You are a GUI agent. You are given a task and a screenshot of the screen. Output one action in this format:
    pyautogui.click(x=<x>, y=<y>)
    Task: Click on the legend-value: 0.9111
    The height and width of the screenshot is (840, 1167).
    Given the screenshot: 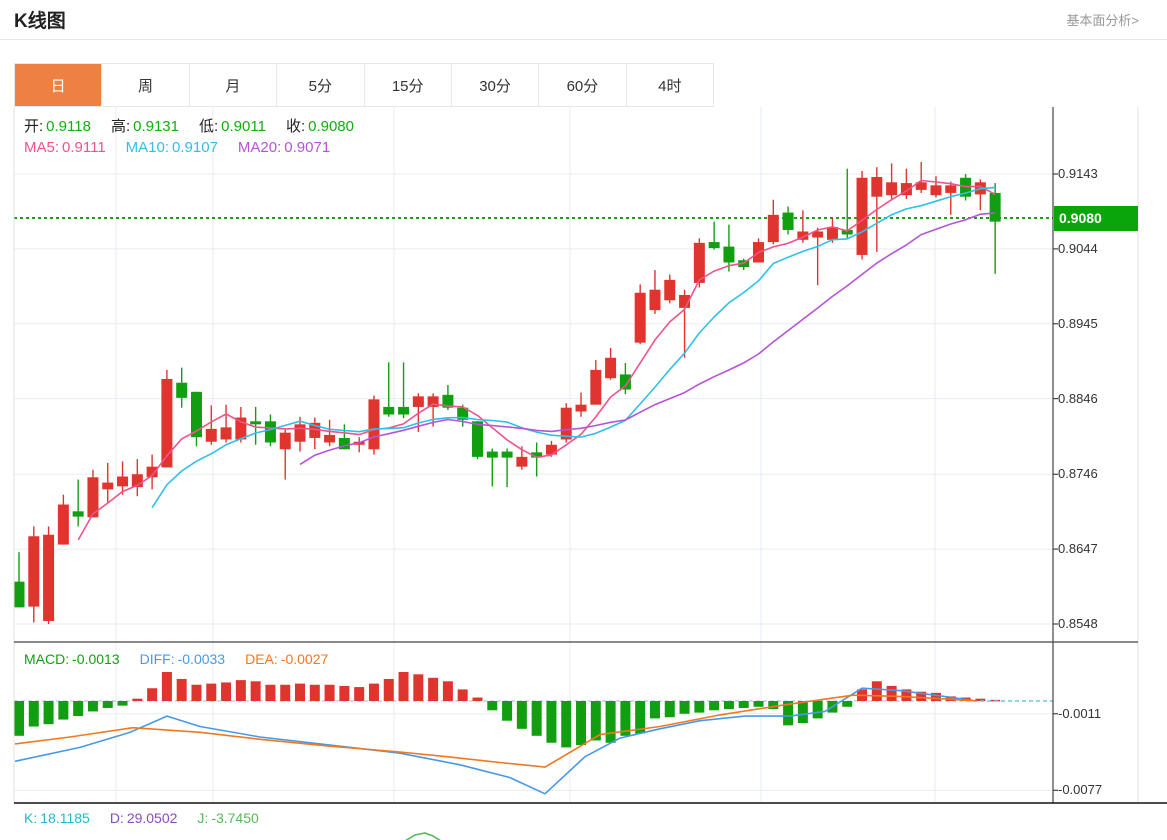 What is the action you would take?
    pyautogui.click(x=84, y=147)
    